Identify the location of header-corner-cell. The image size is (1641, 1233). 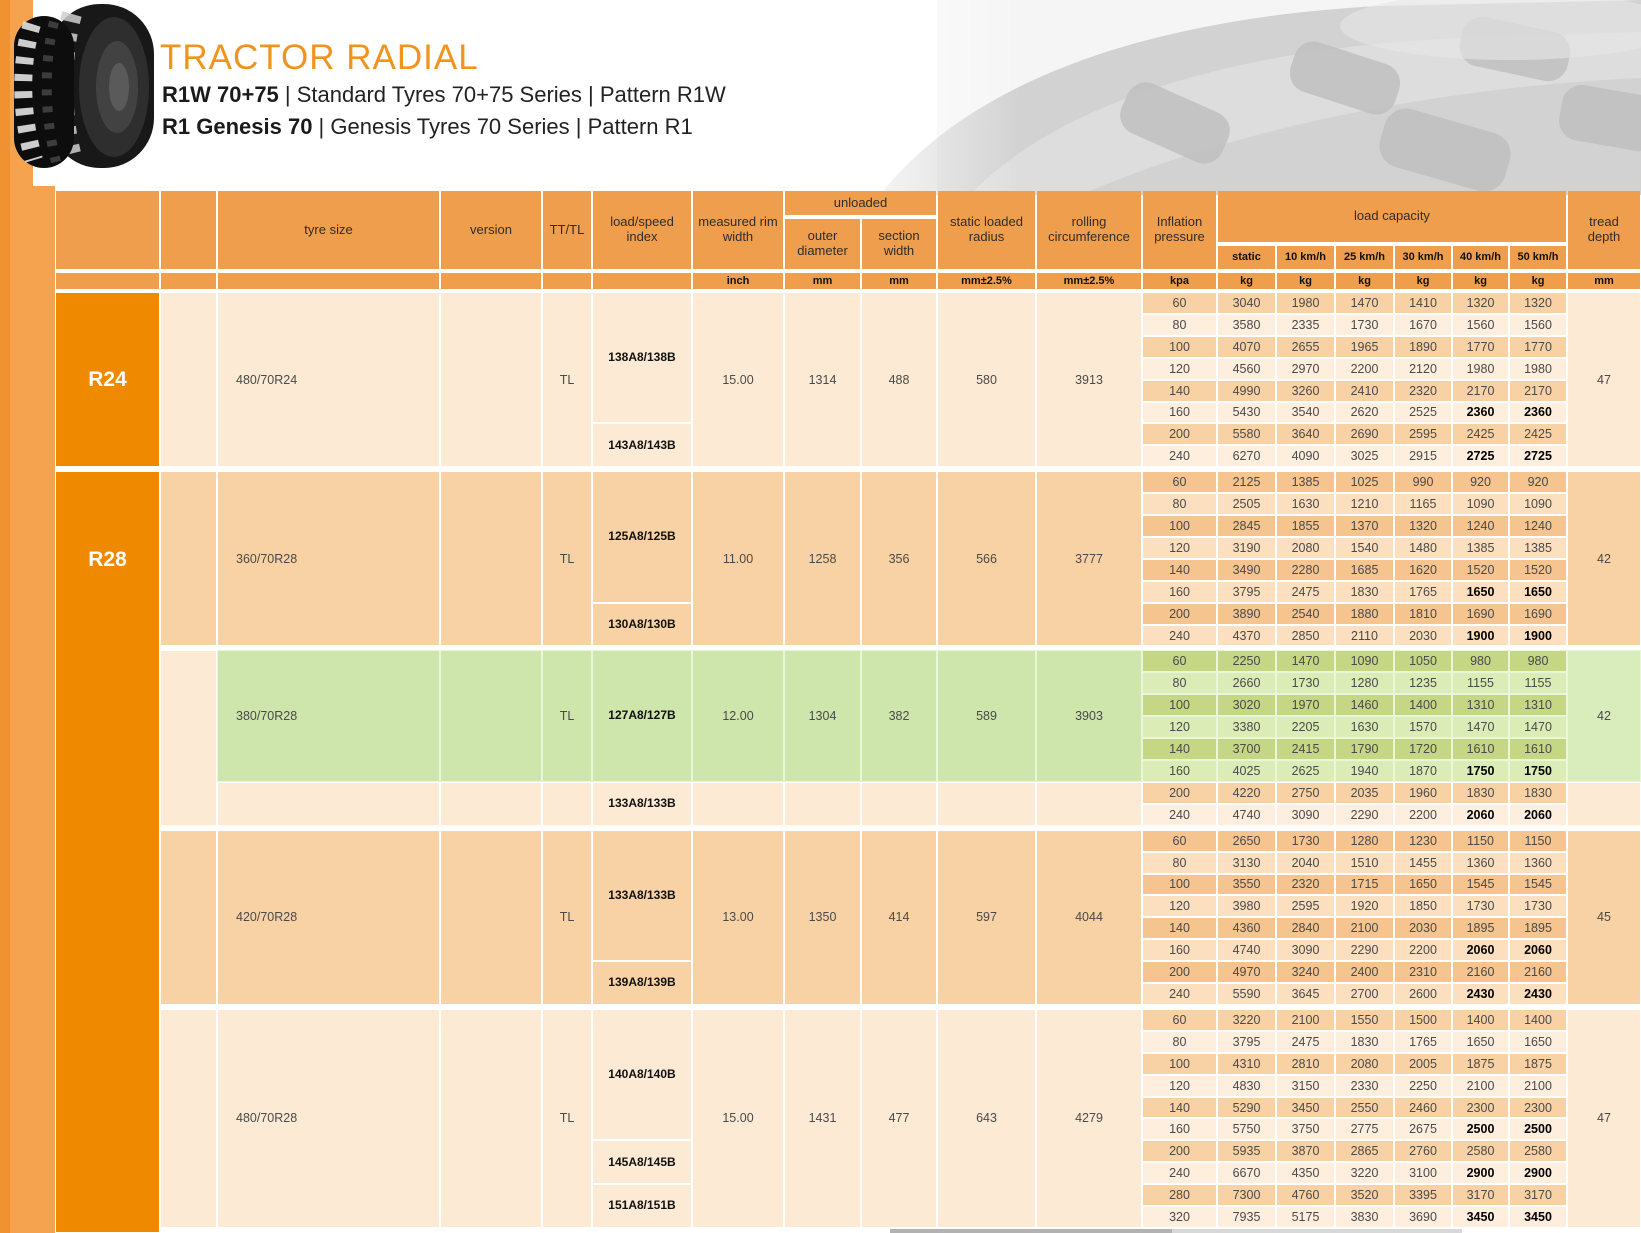
(107, 230).